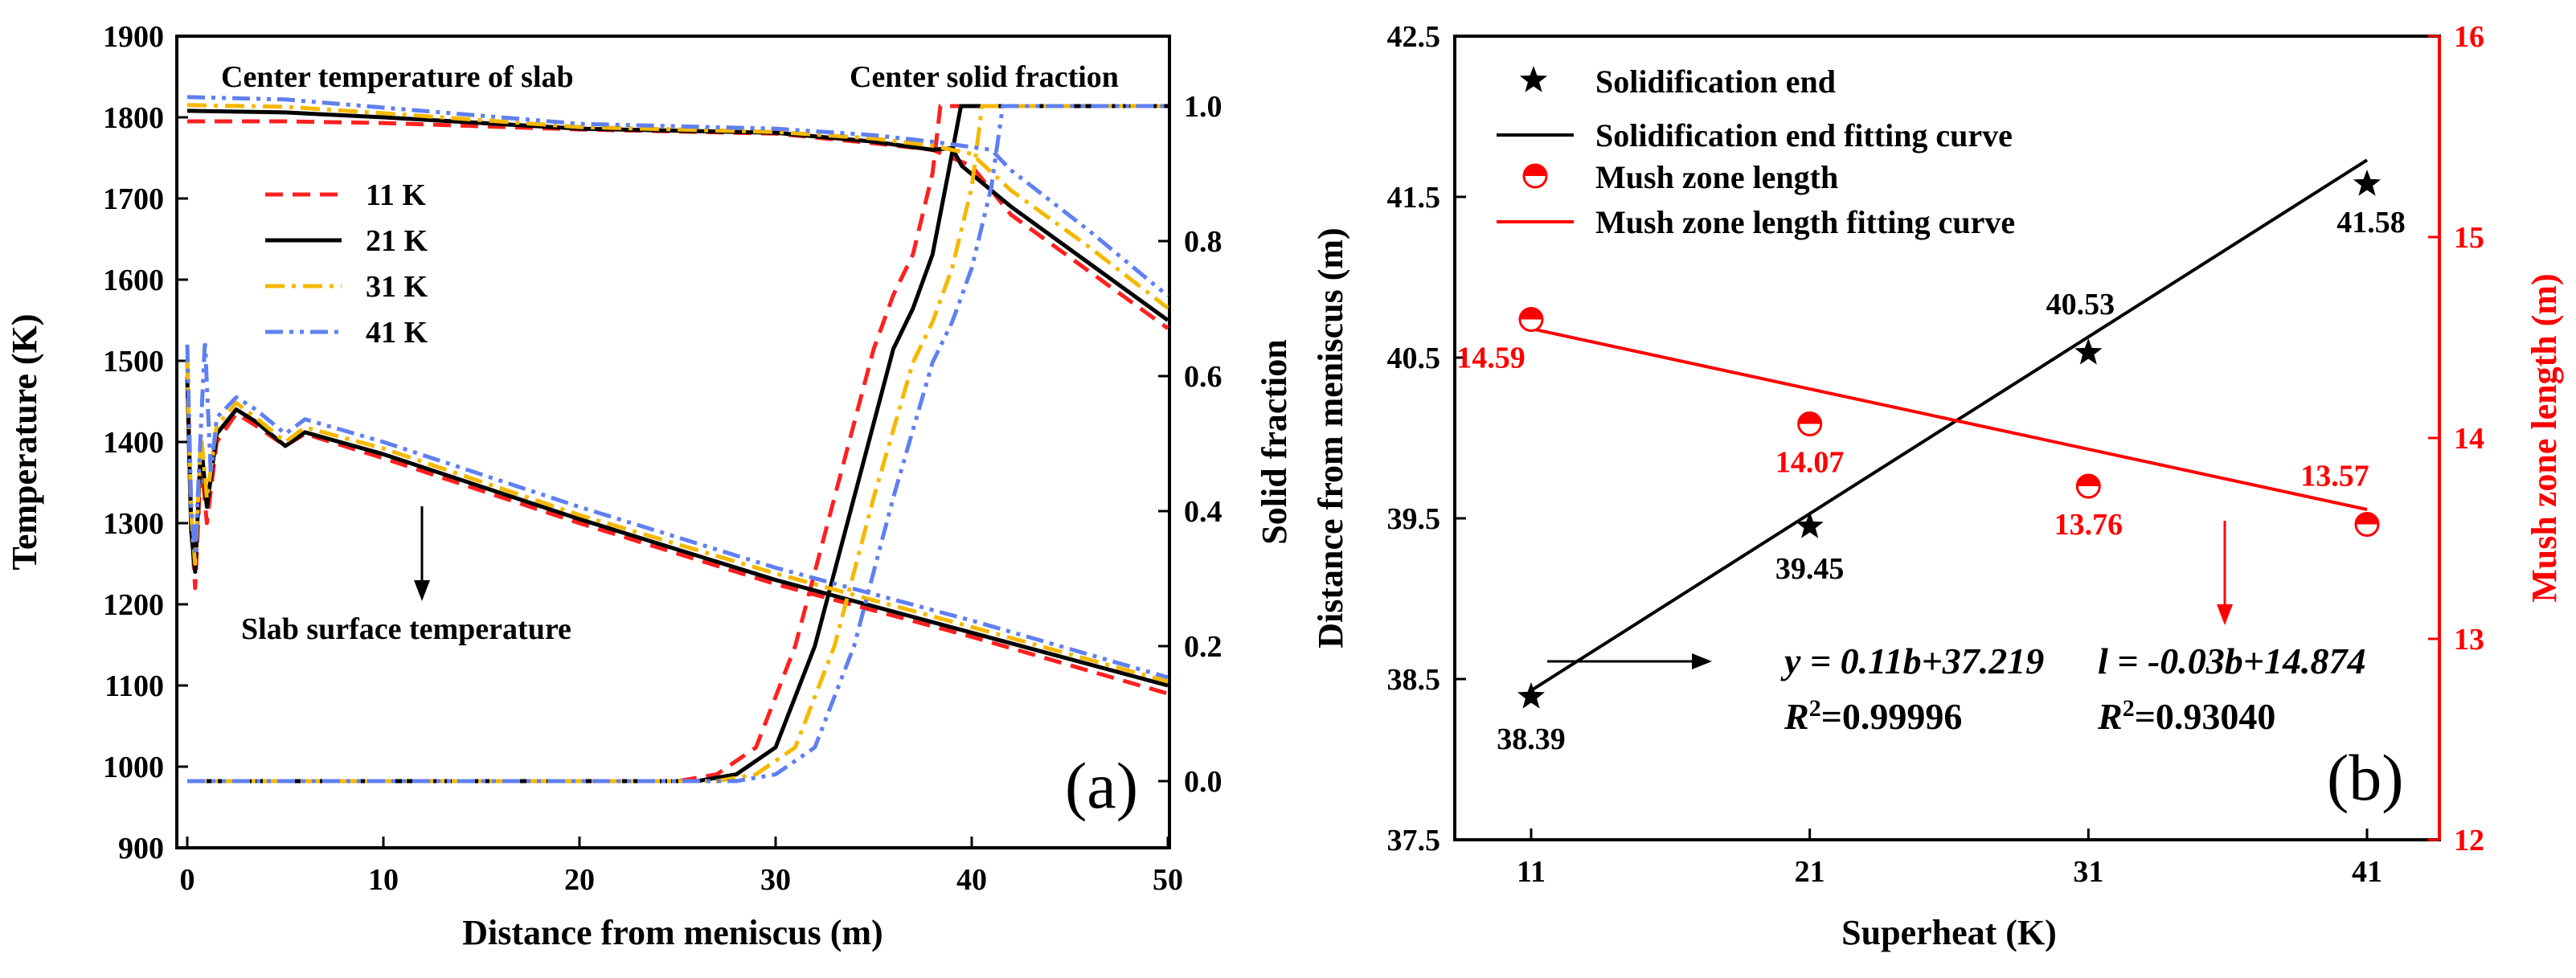 The image size is (2576, 978). I want to click on a-y-tick-label: 900, so click(141, 848).